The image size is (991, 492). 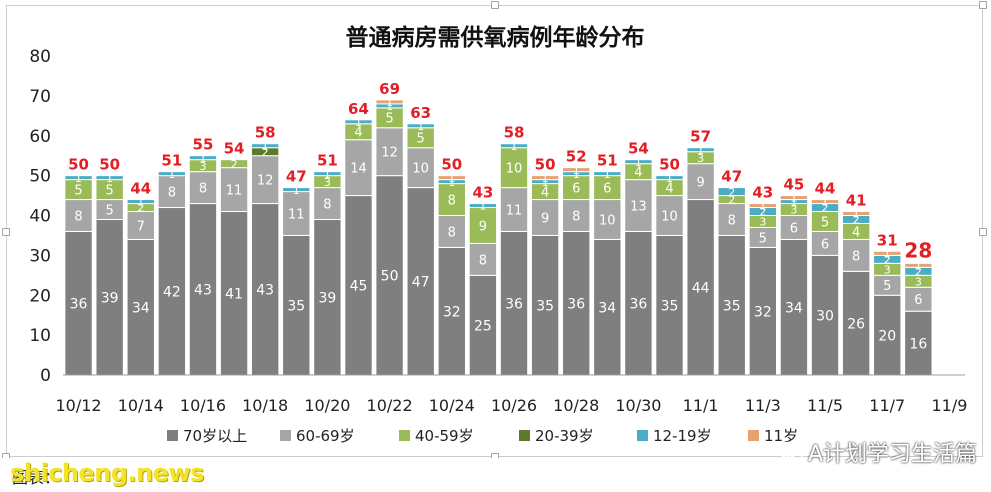 What do you see at coordinates (390, 277) in the screenshot?
I see `bar-value-label: 50` at bounding box center [390, 277].